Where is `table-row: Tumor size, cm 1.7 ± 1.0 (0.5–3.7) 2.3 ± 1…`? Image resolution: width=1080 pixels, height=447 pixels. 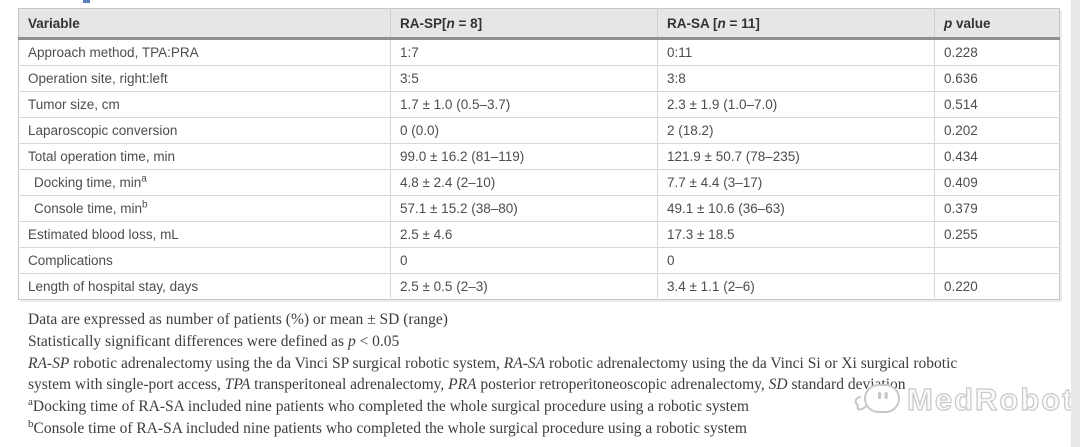 table-row: Tumor size, cm 1.7 ± 1.0 (0.5–3.7) 2.3 ± 1… is located at coordinates (539, 104).